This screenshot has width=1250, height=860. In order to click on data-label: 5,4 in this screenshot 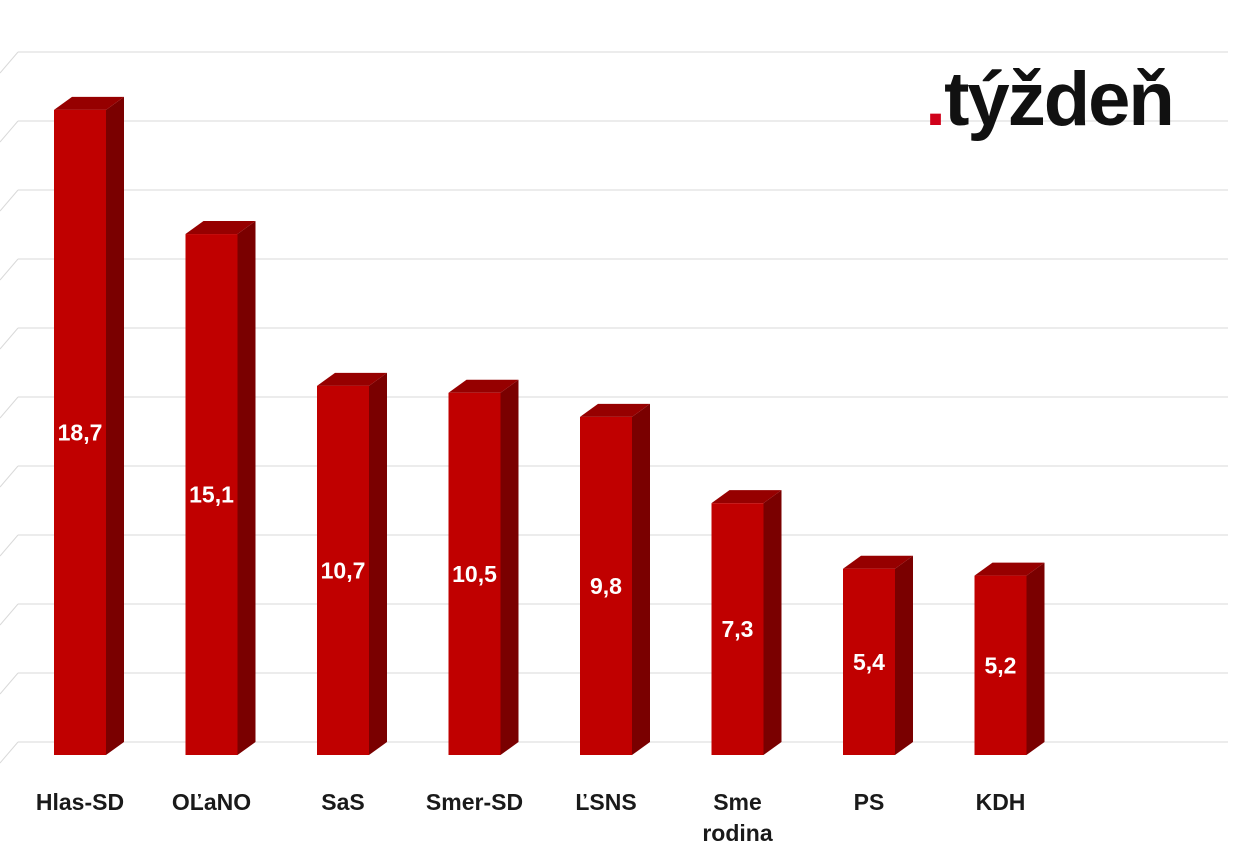, I will do `click(869, 662)`.